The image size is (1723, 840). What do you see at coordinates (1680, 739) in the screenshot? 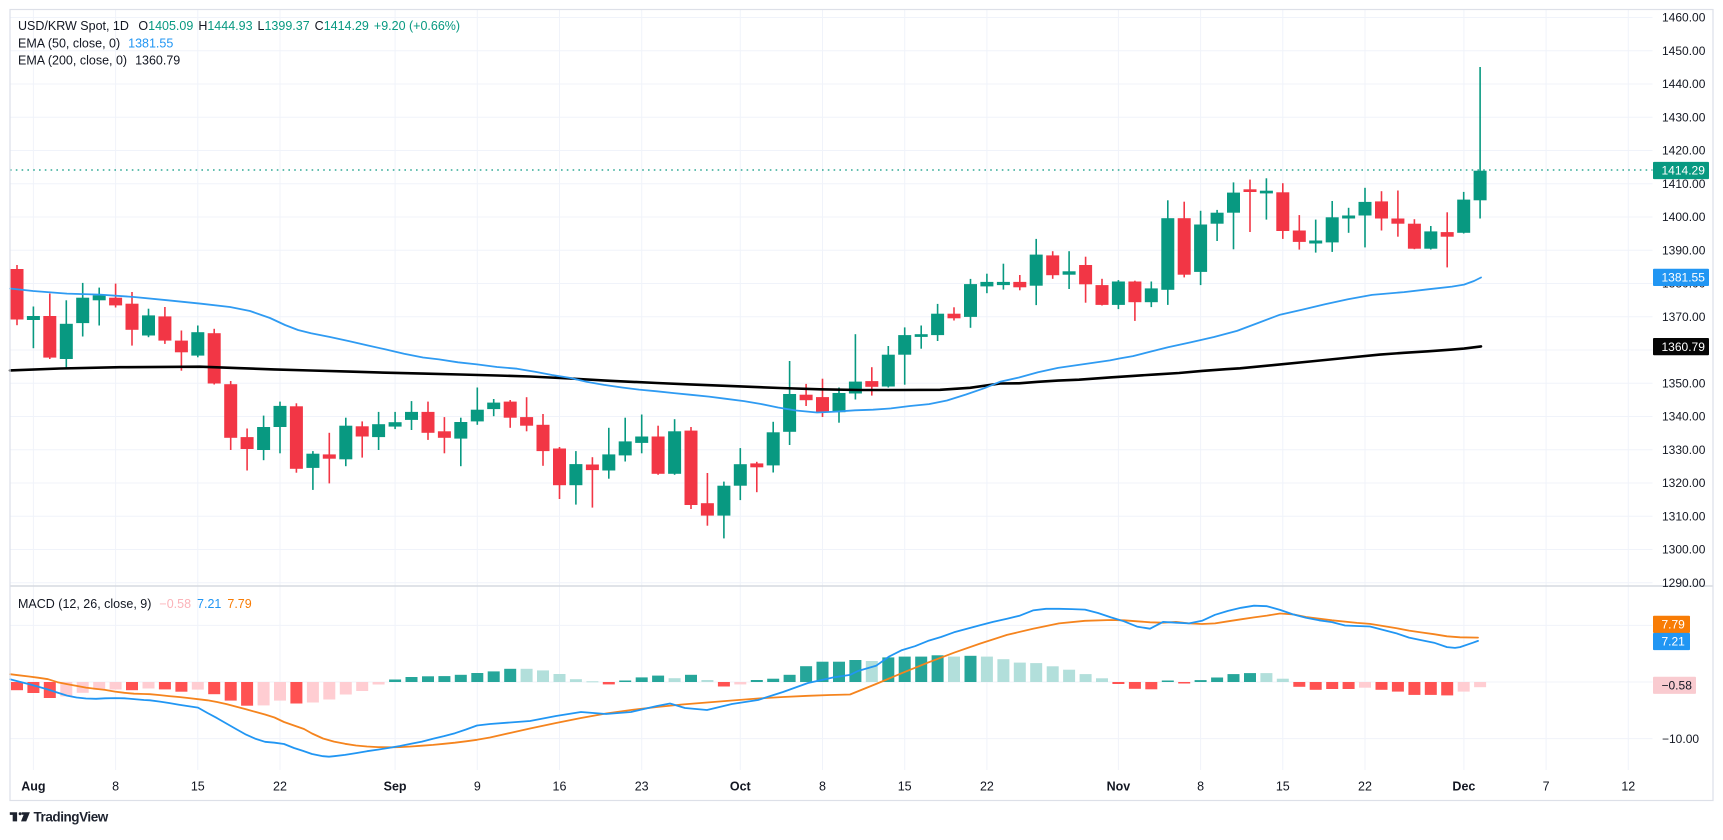
I see `svg-text: −10.00` at bounding box center [1680, 739].